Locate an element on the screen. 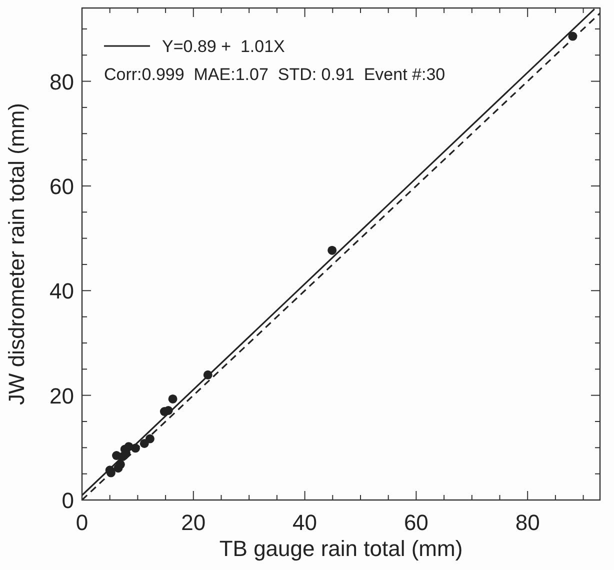 Image resolution: width=614 pixels, height=570 pixels. y-tick-label: 0 is located at coordinates (68, 500).